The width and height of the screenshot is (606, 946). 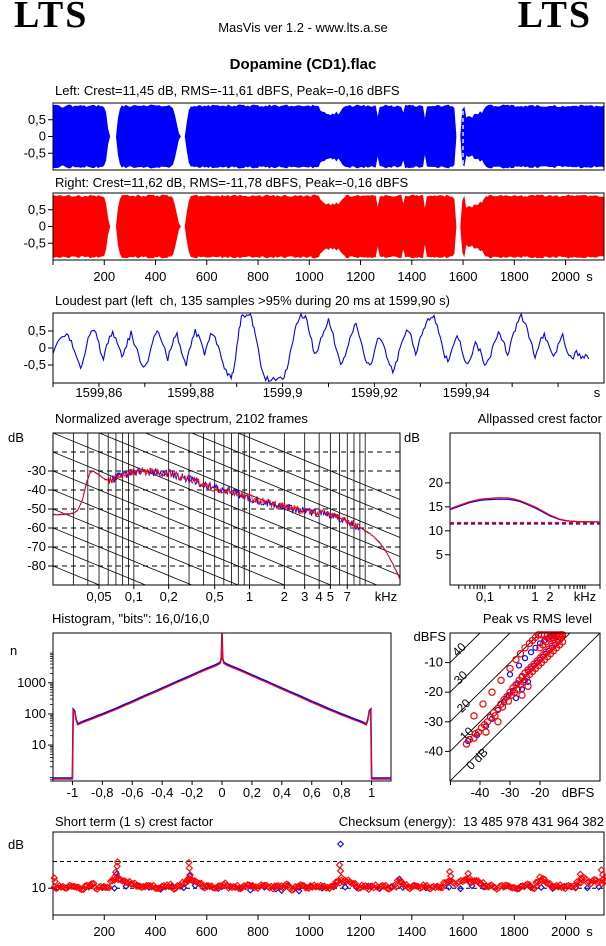 I want to click on svg-text: 0,4, so click(x=282, y=792).